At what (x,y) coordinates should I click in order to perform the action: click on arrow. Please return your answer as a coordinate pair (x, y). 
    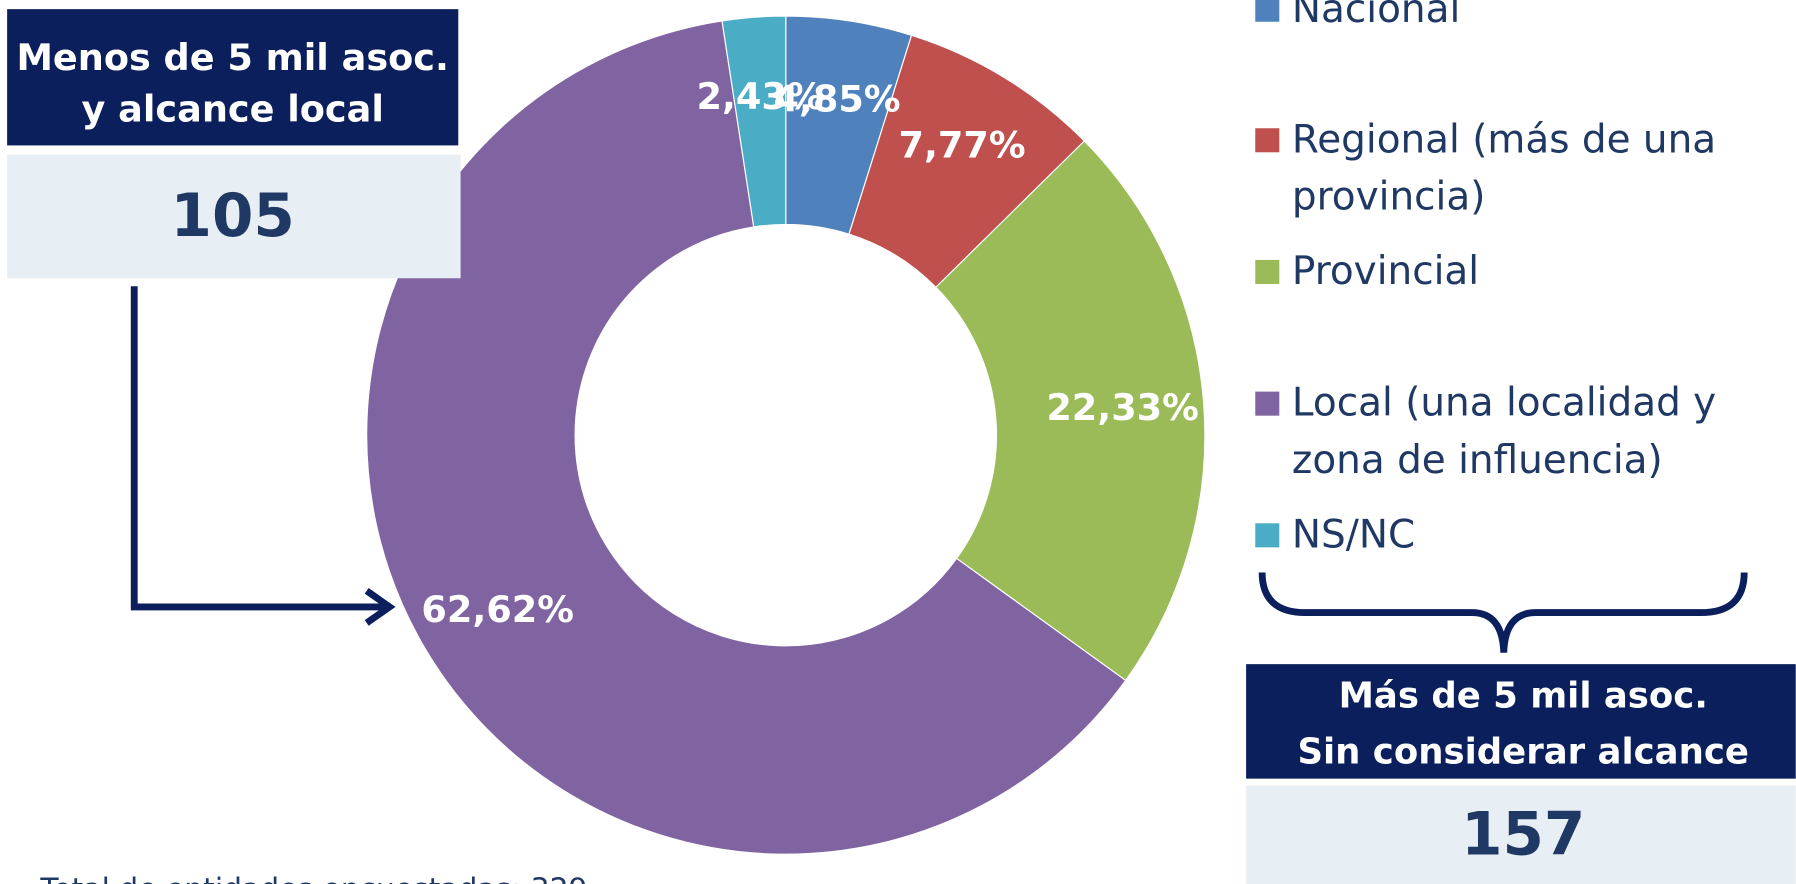
    Looking at the image, I should click on (257, 448).